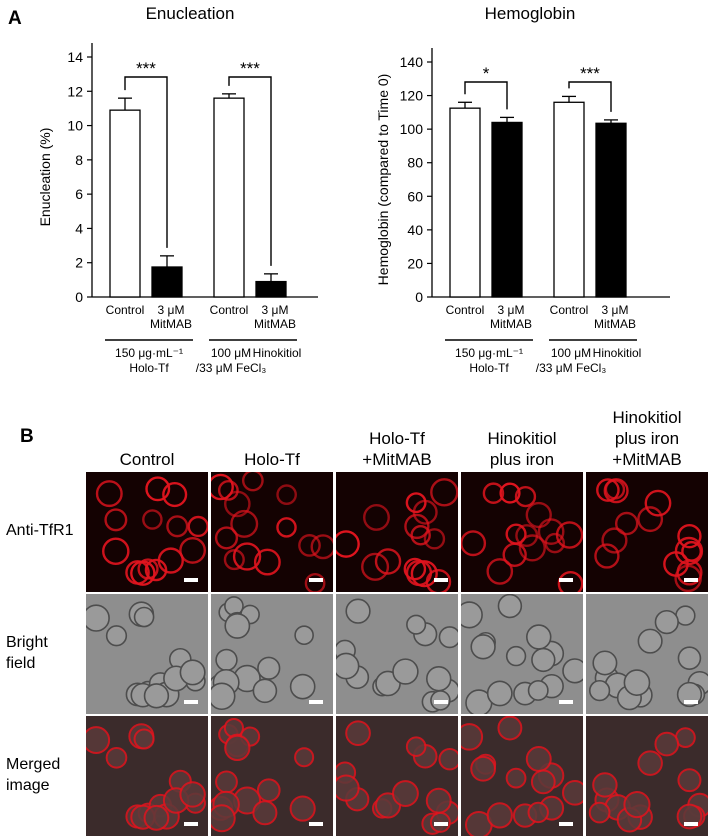 Image resolution: width=709 pixels, height=836 pixels. I want to click on y-tick-label: 140, so click(412, 62).